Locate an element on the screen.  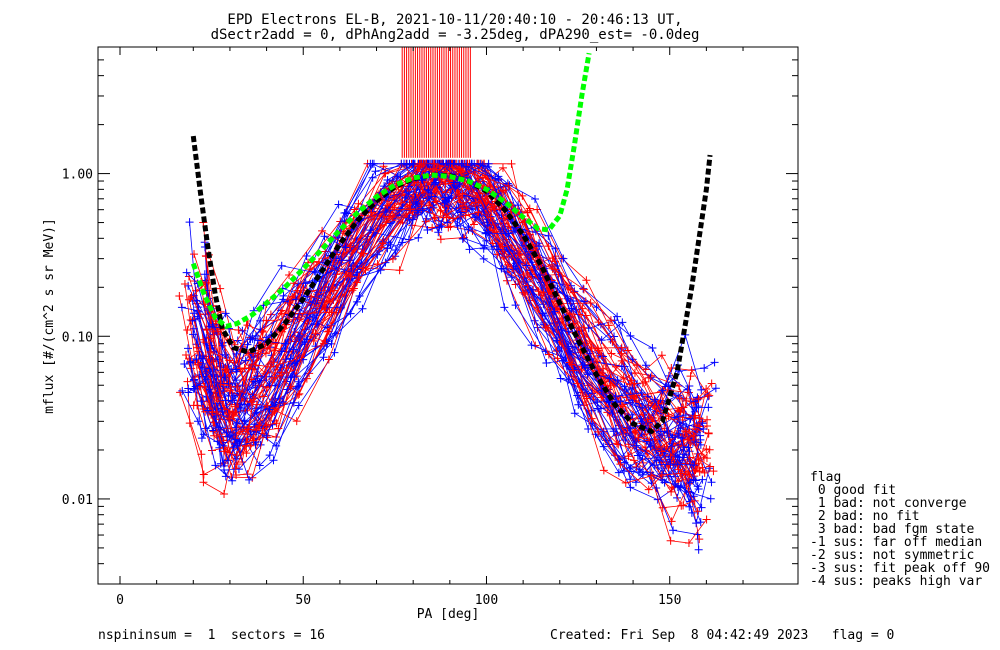
footer-left: nspininsum = 1 sectors = 16 is located at coordinates (211, 635).